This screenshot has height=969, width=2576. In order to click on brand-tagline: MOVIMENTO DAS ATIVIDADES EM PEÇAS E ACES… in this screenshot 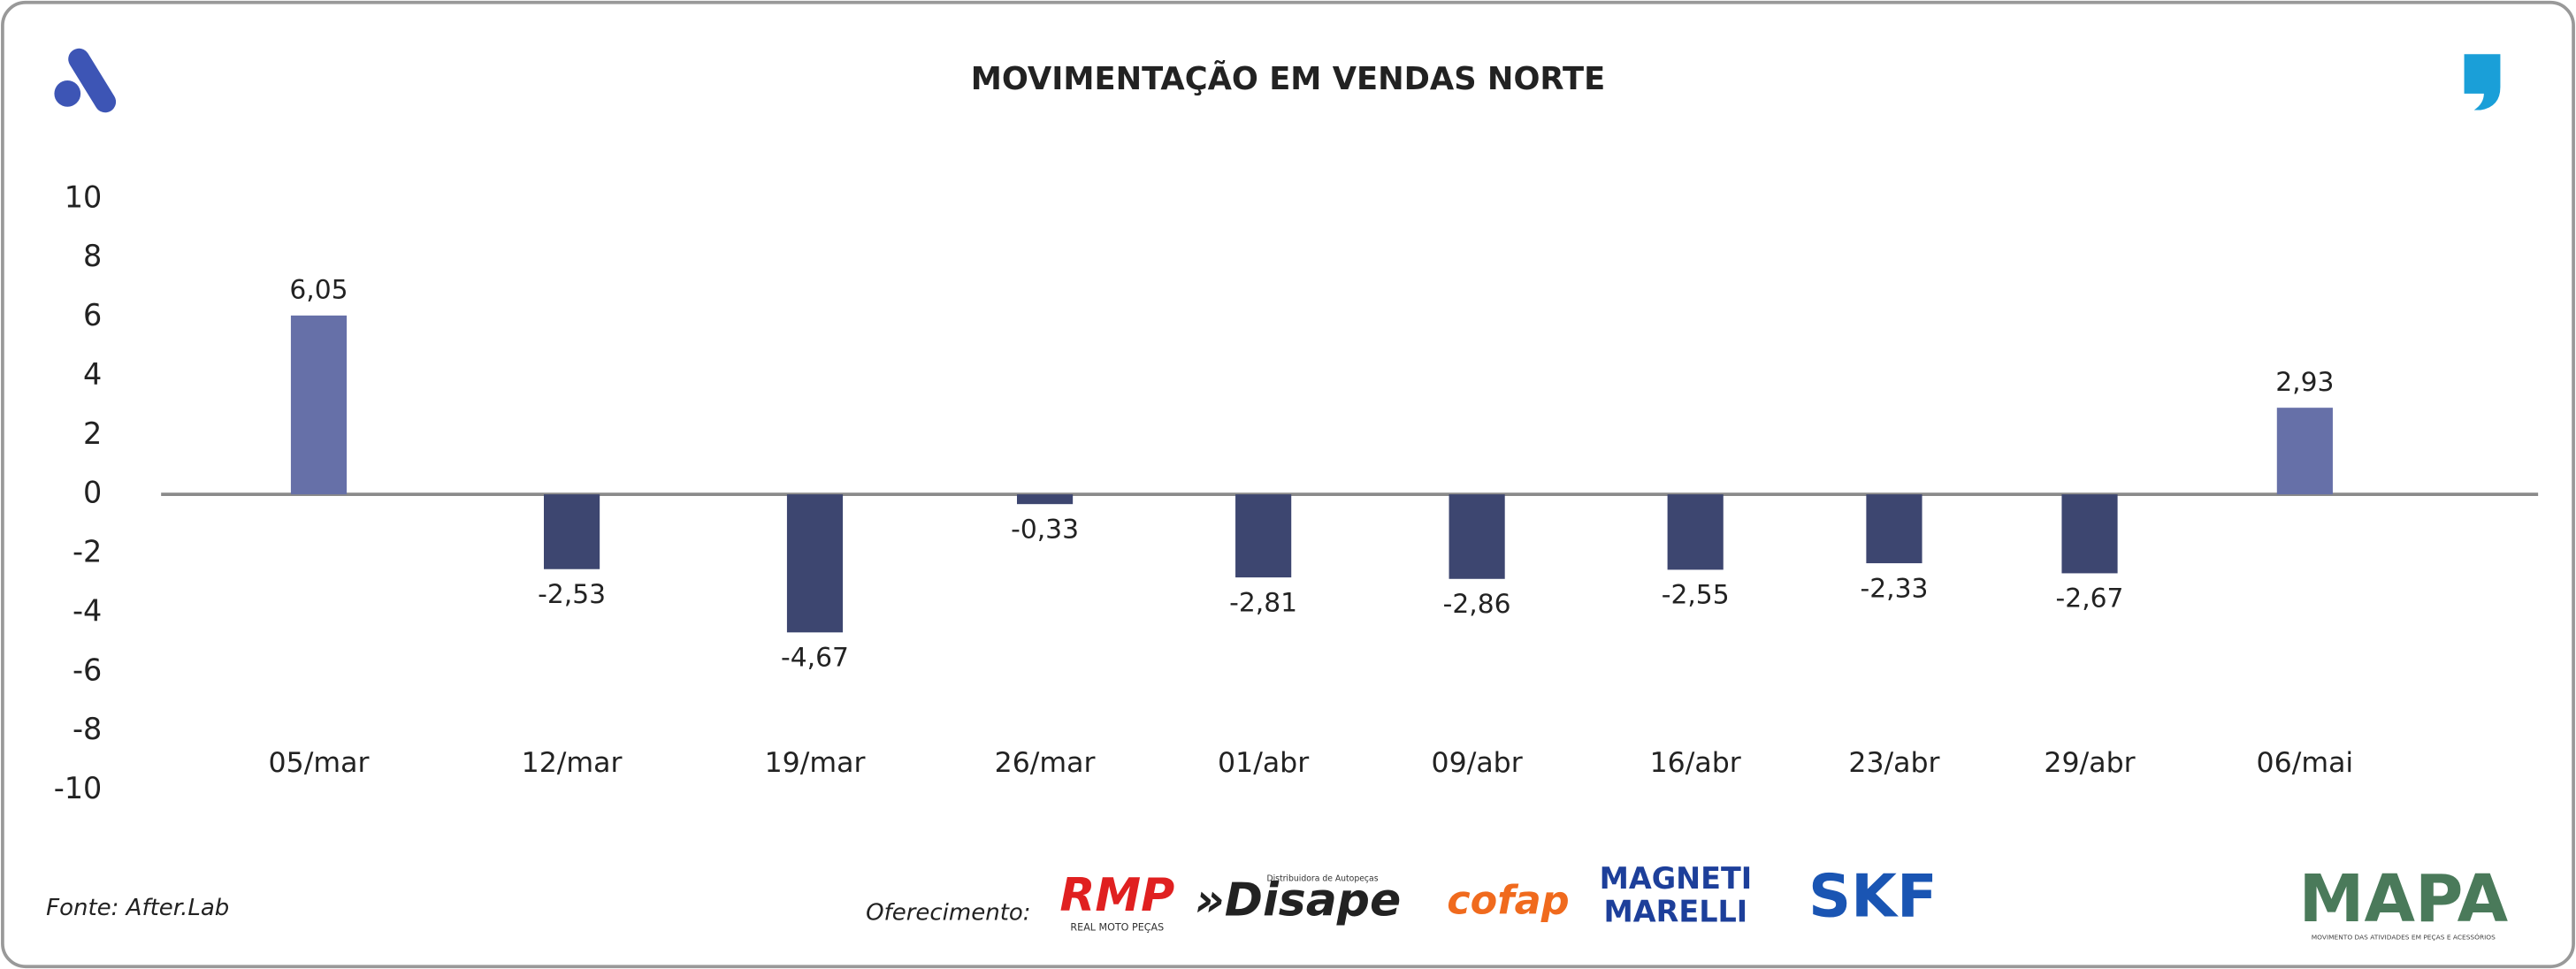, I will do `click(2404, 938)`.